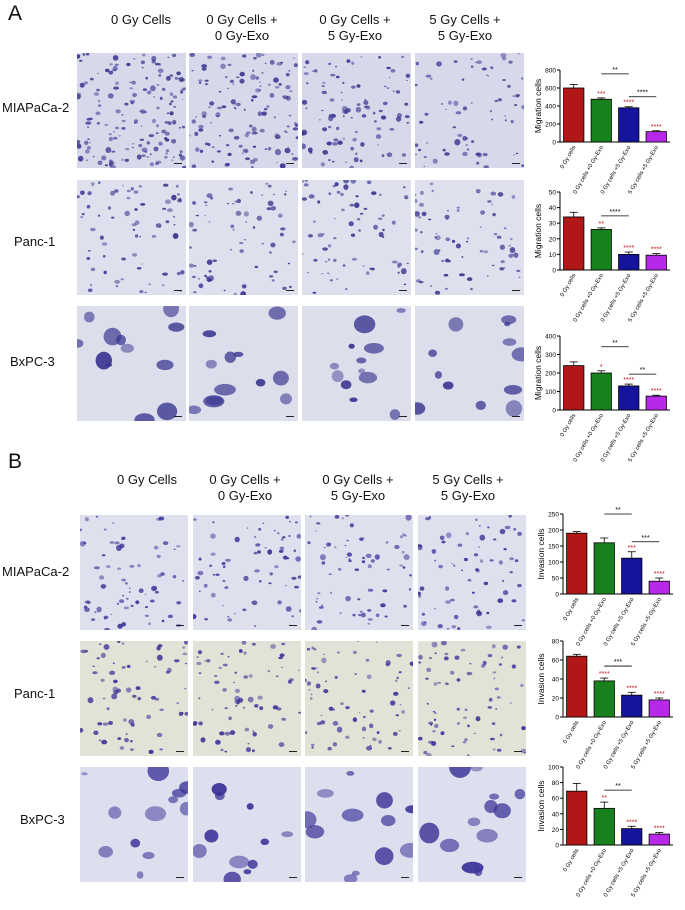 The image size is (685, 910). I want to click on column-header: 0 Gy Cells, so click(147, 479).